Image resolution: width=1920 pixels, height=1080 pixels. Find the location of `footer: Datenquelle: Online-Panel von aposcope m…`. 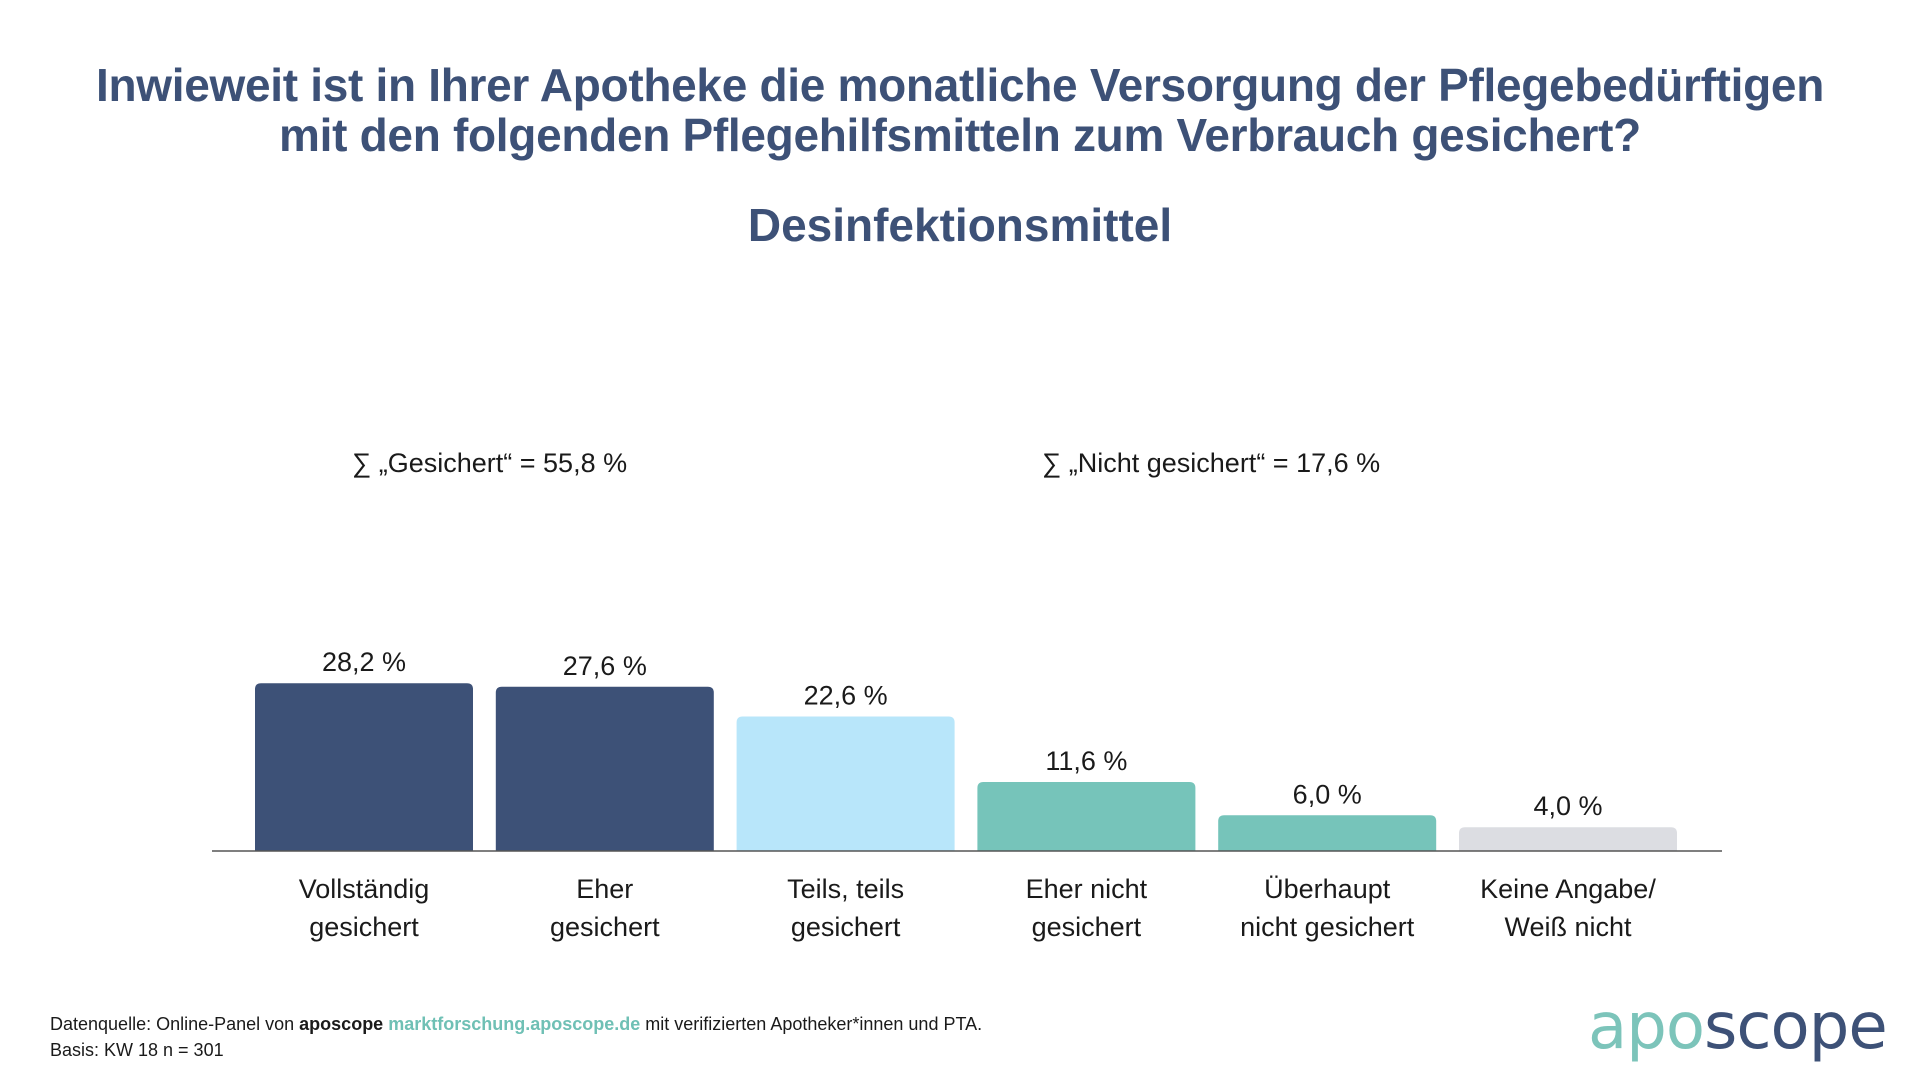

footer: Datenquelle: Online-Panel von aposcope m… is located at coordinates (516, 1037).